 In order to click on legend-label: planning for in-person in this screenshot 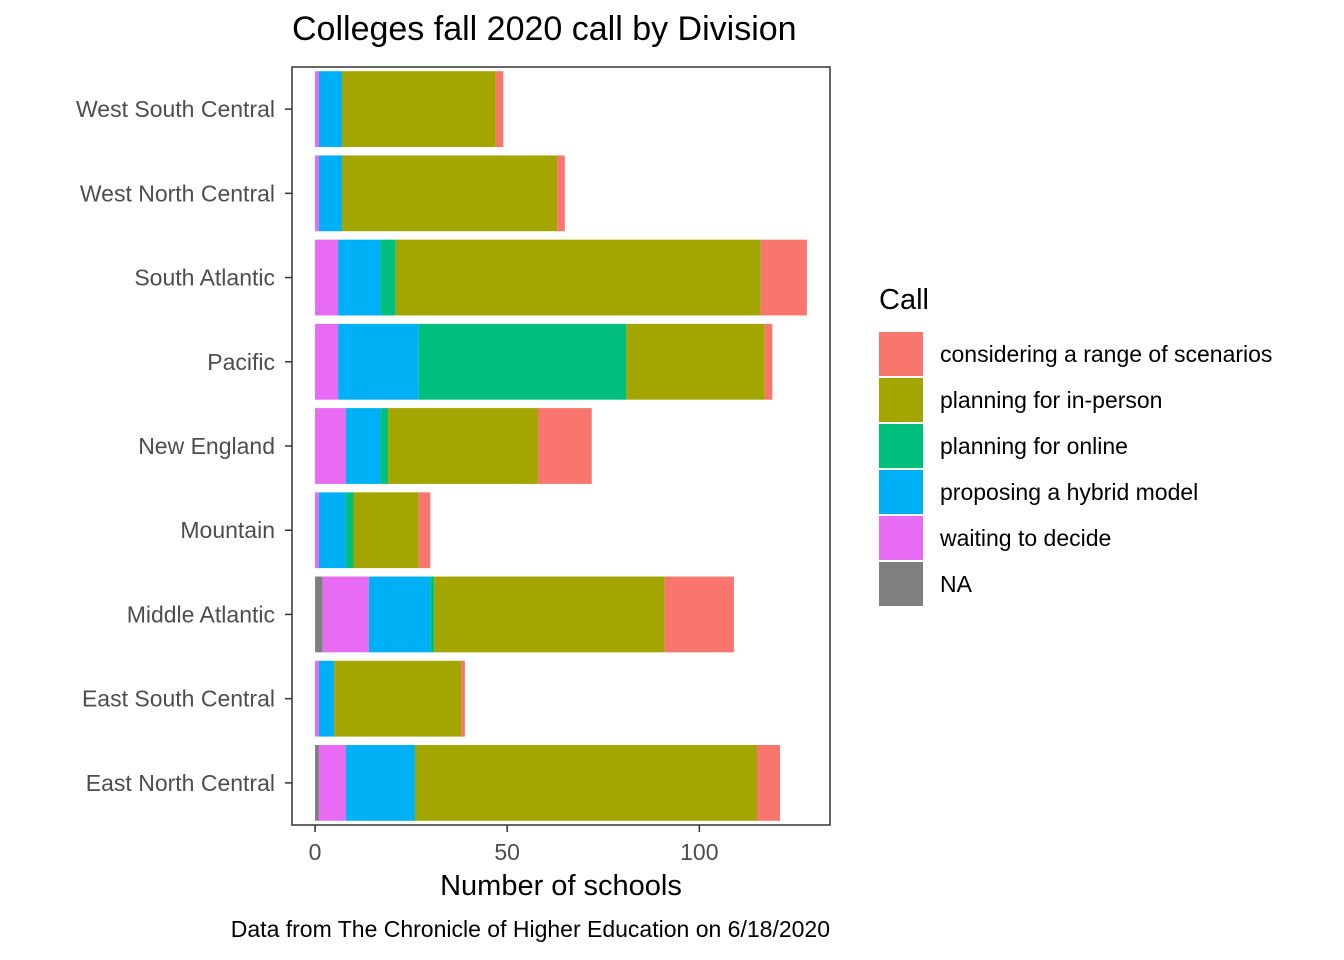, I will do `click(1051, 399)`.